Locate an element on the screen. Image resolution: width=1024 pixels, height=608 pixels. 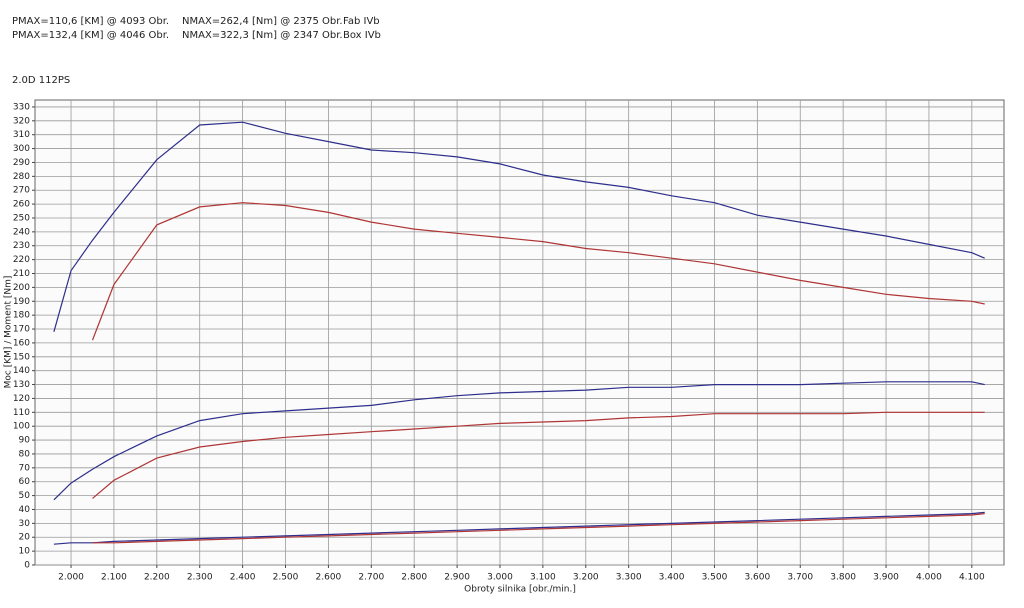
x-tick-label: 3.800 is located at coordinates (843, 578).